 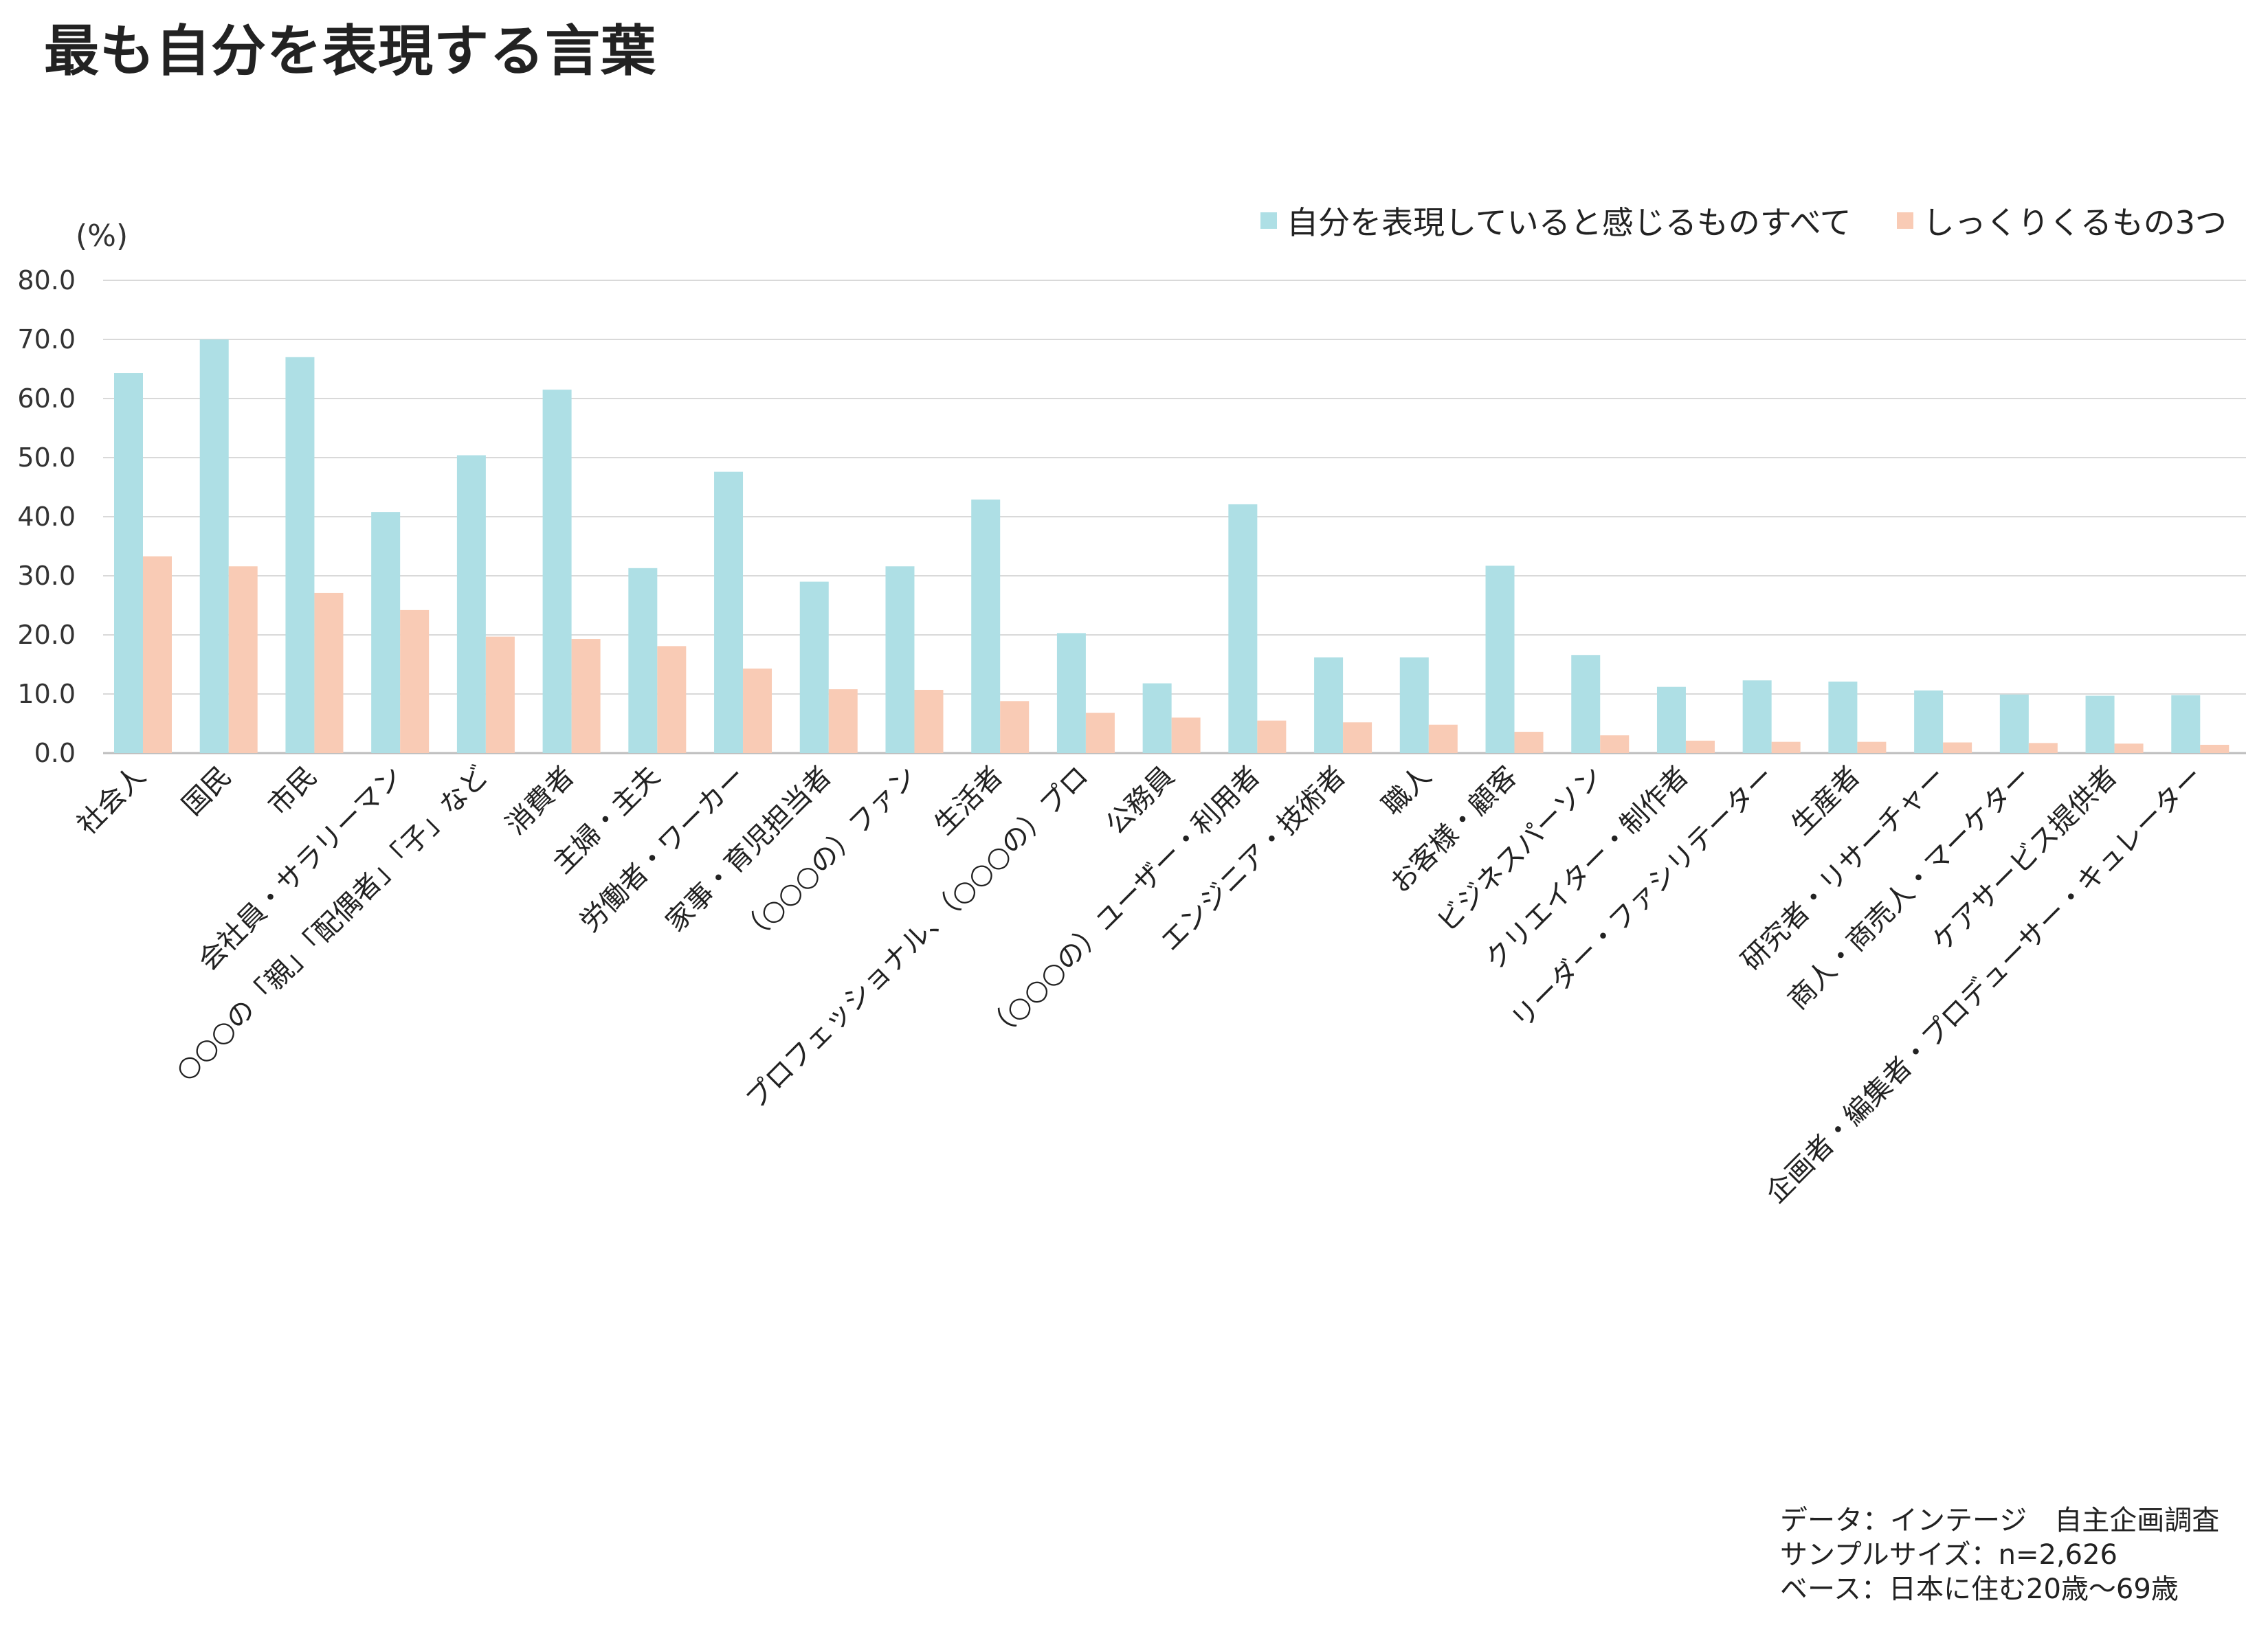 I want to click on x-category-label: ○○○の「親」「配偶者」「子」など, so click(x=332, y=923).